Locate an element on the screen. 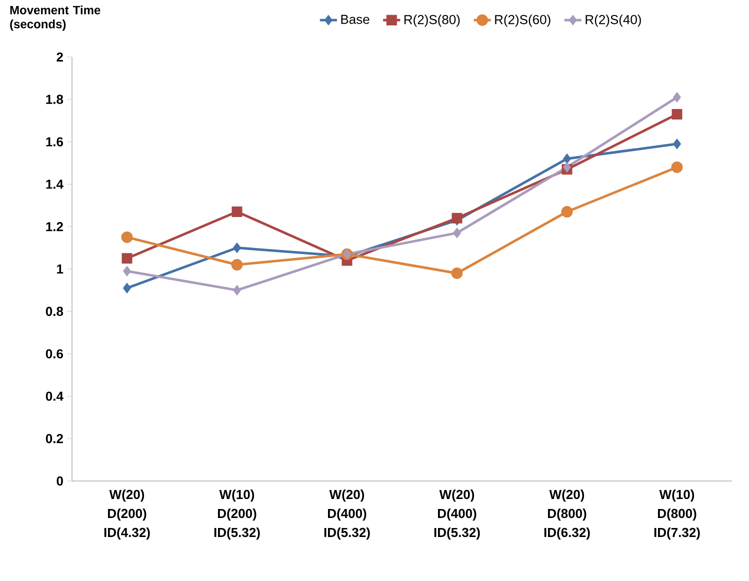  y-tick-label: 1.4 is located at coordinates (55, 184).